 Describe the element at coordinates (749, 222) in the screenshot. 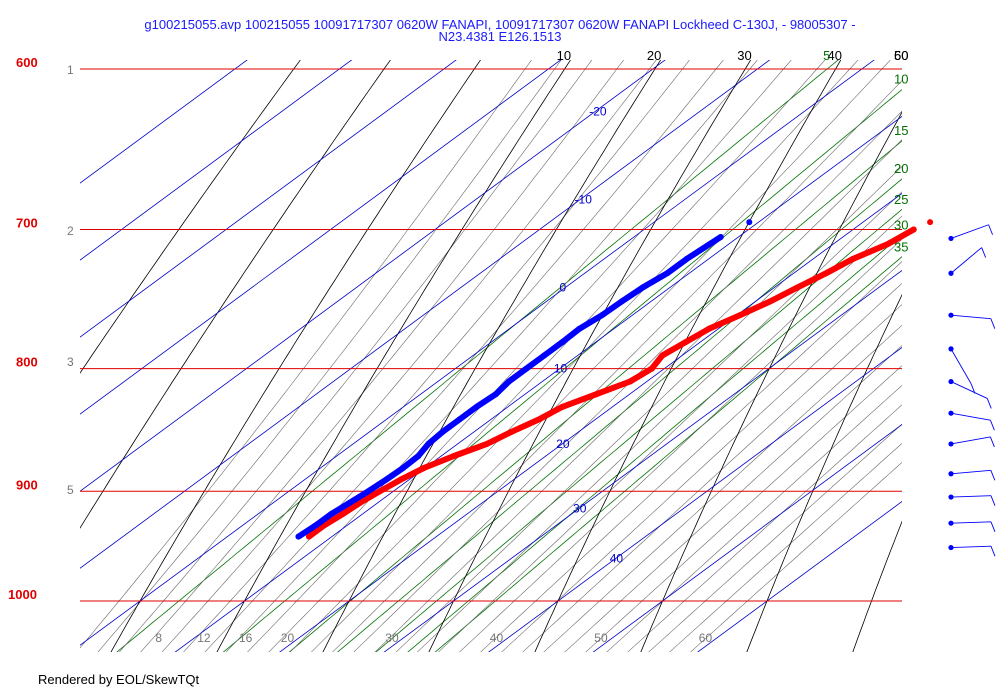

I see `dewpoint-top-marker` at that location.